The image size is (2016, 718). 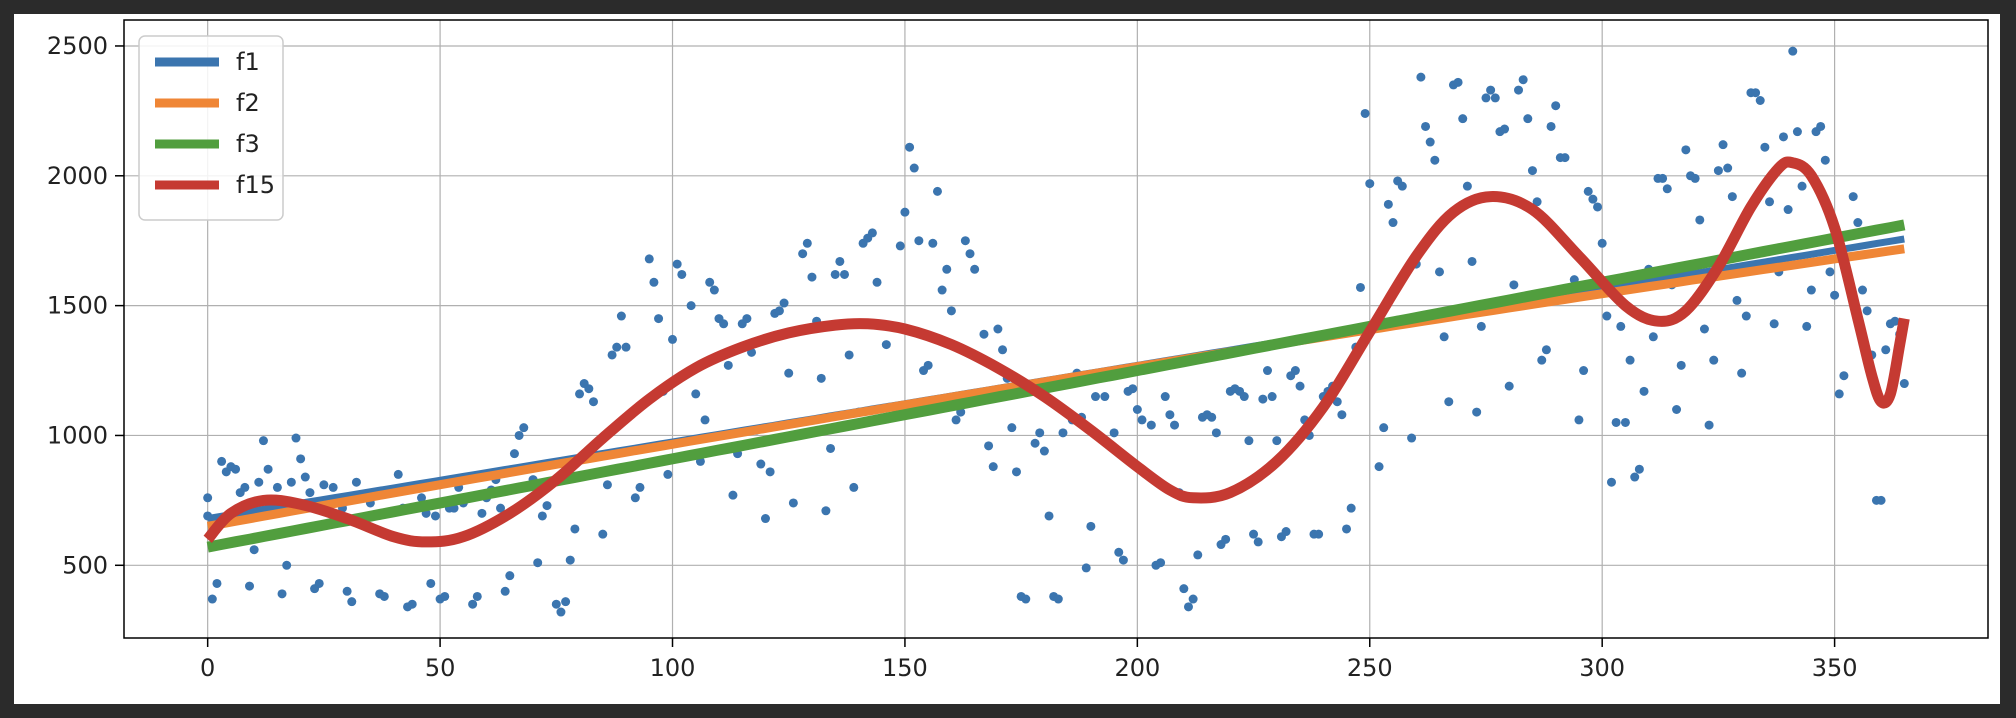 What do you see at coordinates (248, 62) in the screenshot?
I see `legend-label-f1: f1` at bounding box center [248, 62].